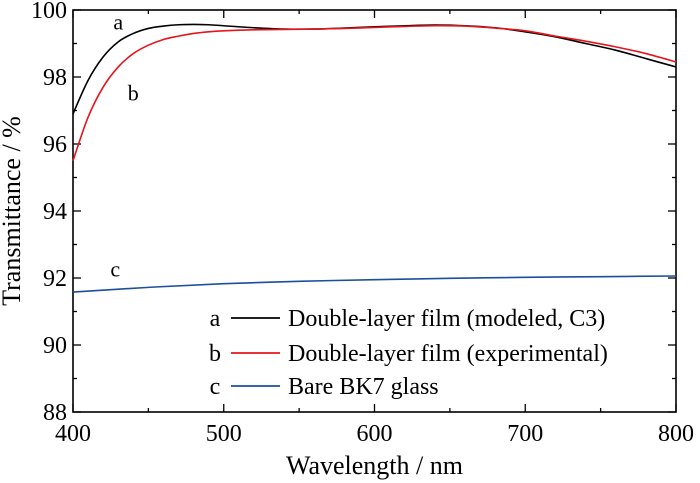 The height and width of the screenshot is (483, 700). I want to click on y-tick-label: 98, so click(55, 78).